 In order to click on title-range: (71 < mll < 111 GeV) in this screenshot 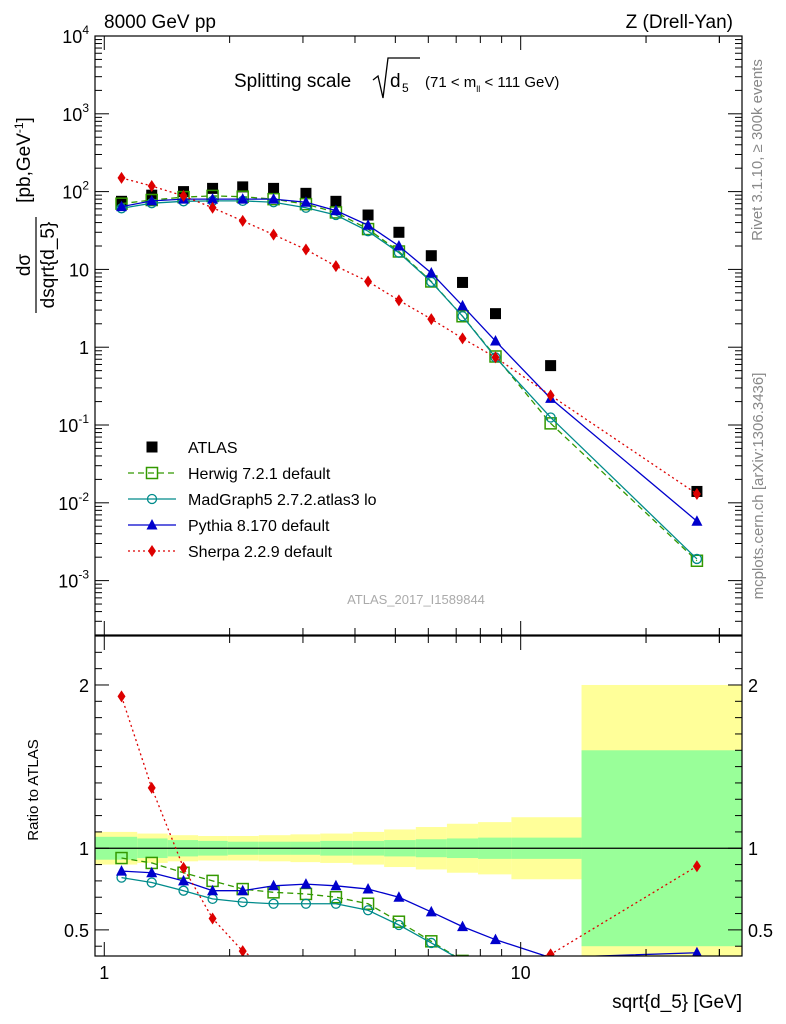, I will do `click(492, 84)`.